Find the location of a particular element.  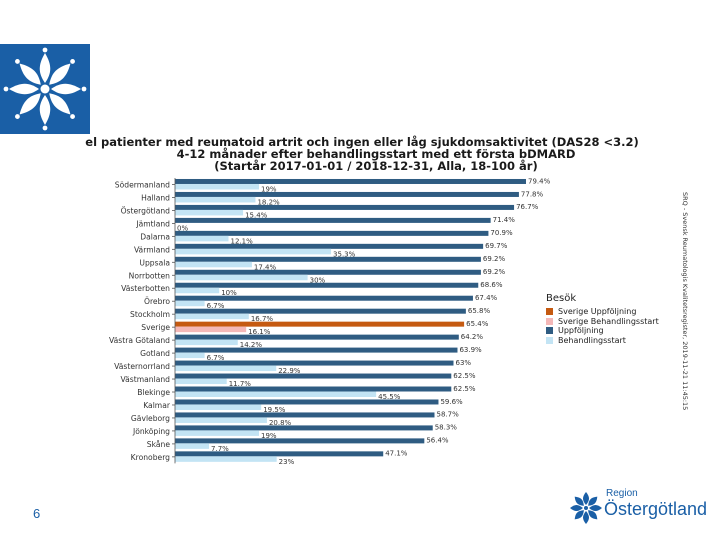

data-label-uppfoljning: 63.9% is located at coordinates (470, 350).